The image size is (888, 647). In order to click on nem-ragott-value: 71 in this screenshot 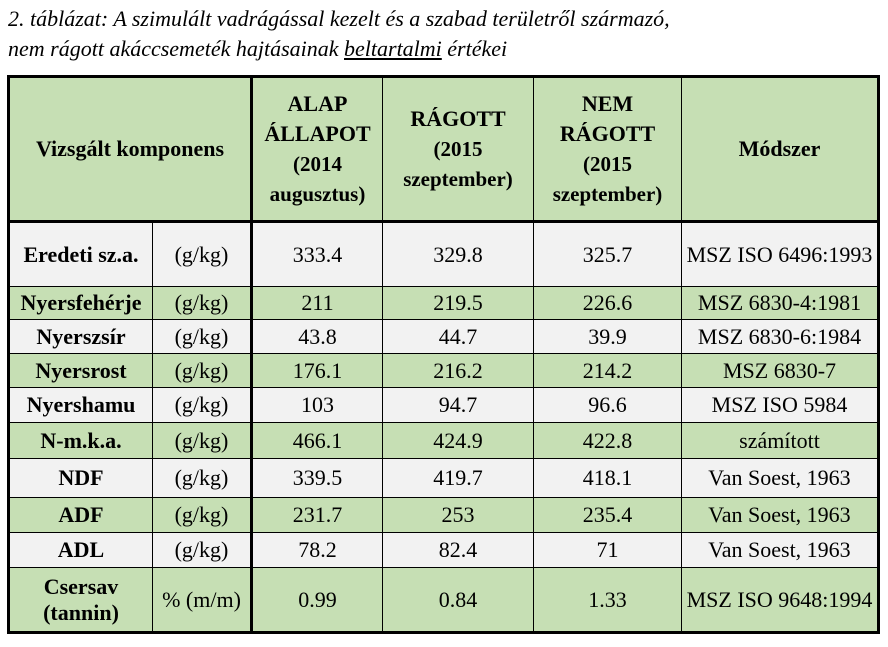, I will do `click(607, 550)`.